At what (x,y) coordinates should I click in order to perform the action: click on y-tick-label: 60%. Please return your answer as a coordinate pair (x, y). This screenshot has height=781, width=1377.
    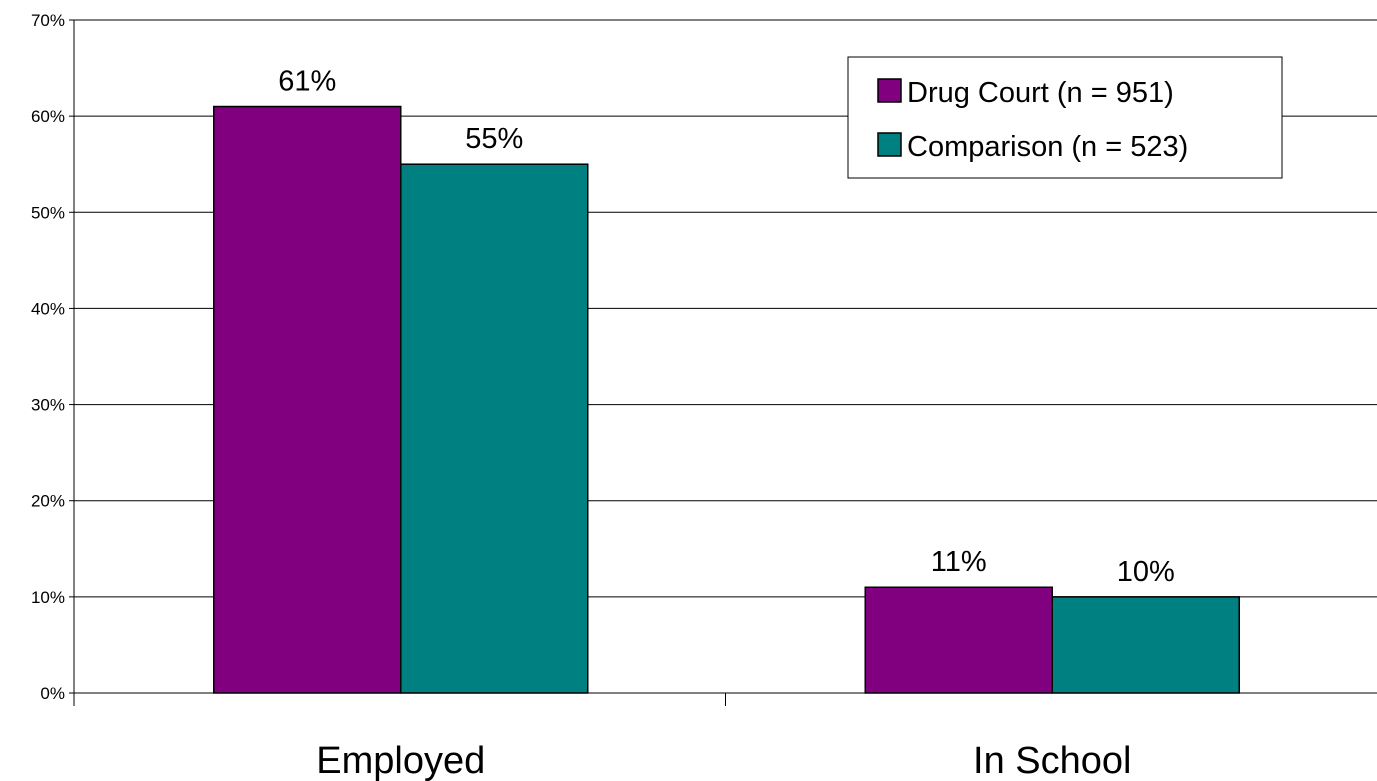
    Looking at the image, I should click on (48, 116).